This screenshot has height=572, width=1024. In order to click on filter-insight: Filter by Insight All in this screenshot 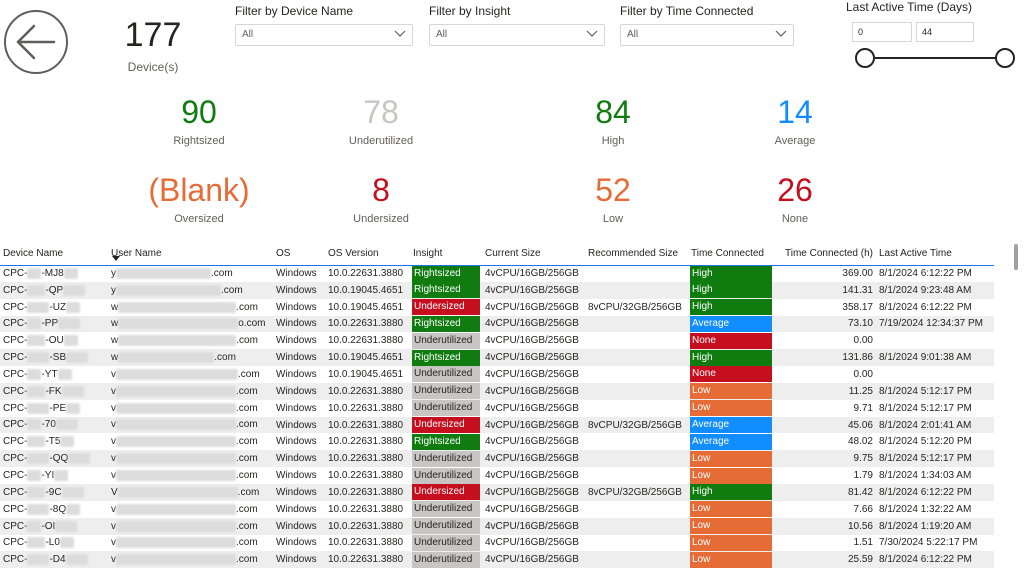, I will do `click(517, 25)`.